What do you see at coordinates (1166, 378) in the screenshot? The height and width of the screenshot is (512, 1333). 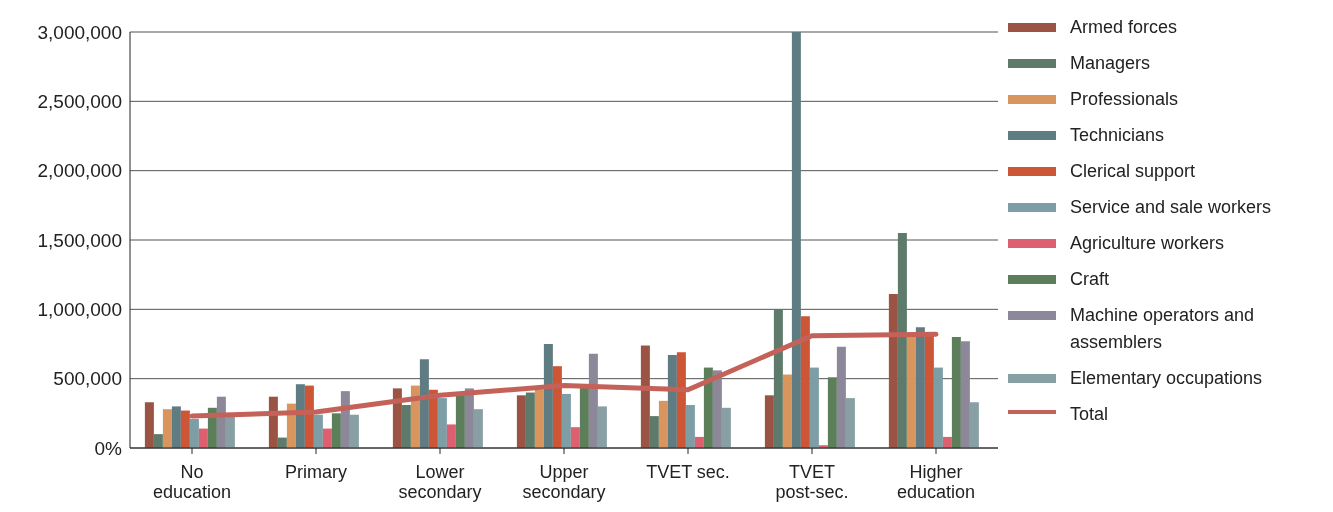 I see `legend-label: Elementary occupations` at bounding box center [1166, 378].